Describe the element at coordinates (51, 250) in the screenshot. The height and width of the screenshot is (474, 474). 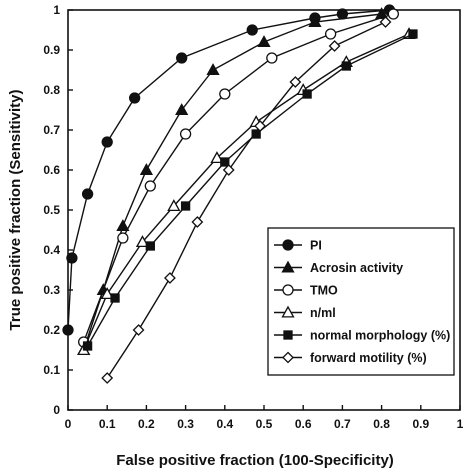
I see `y-tick-label: 0.4` at that location.